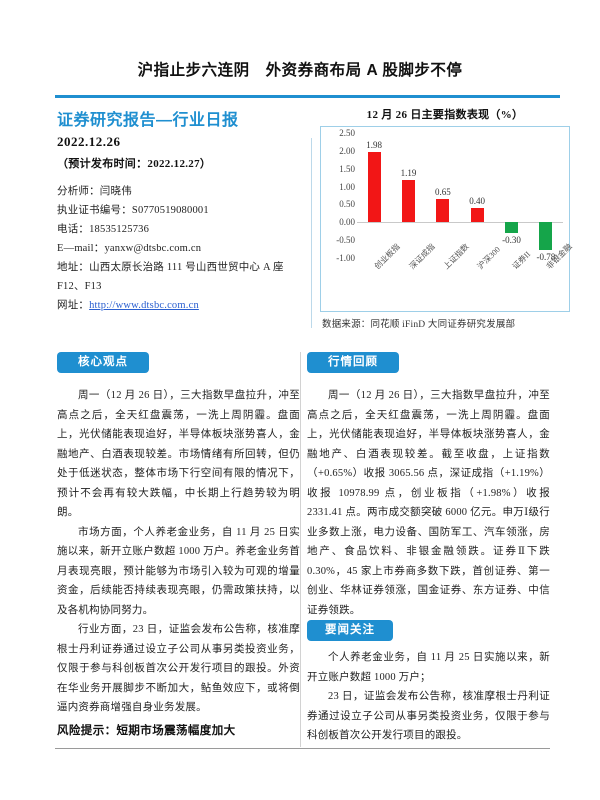 The image size is (600, 800). I want to click on chart-y-tick: 2.00, so click(347, 150).